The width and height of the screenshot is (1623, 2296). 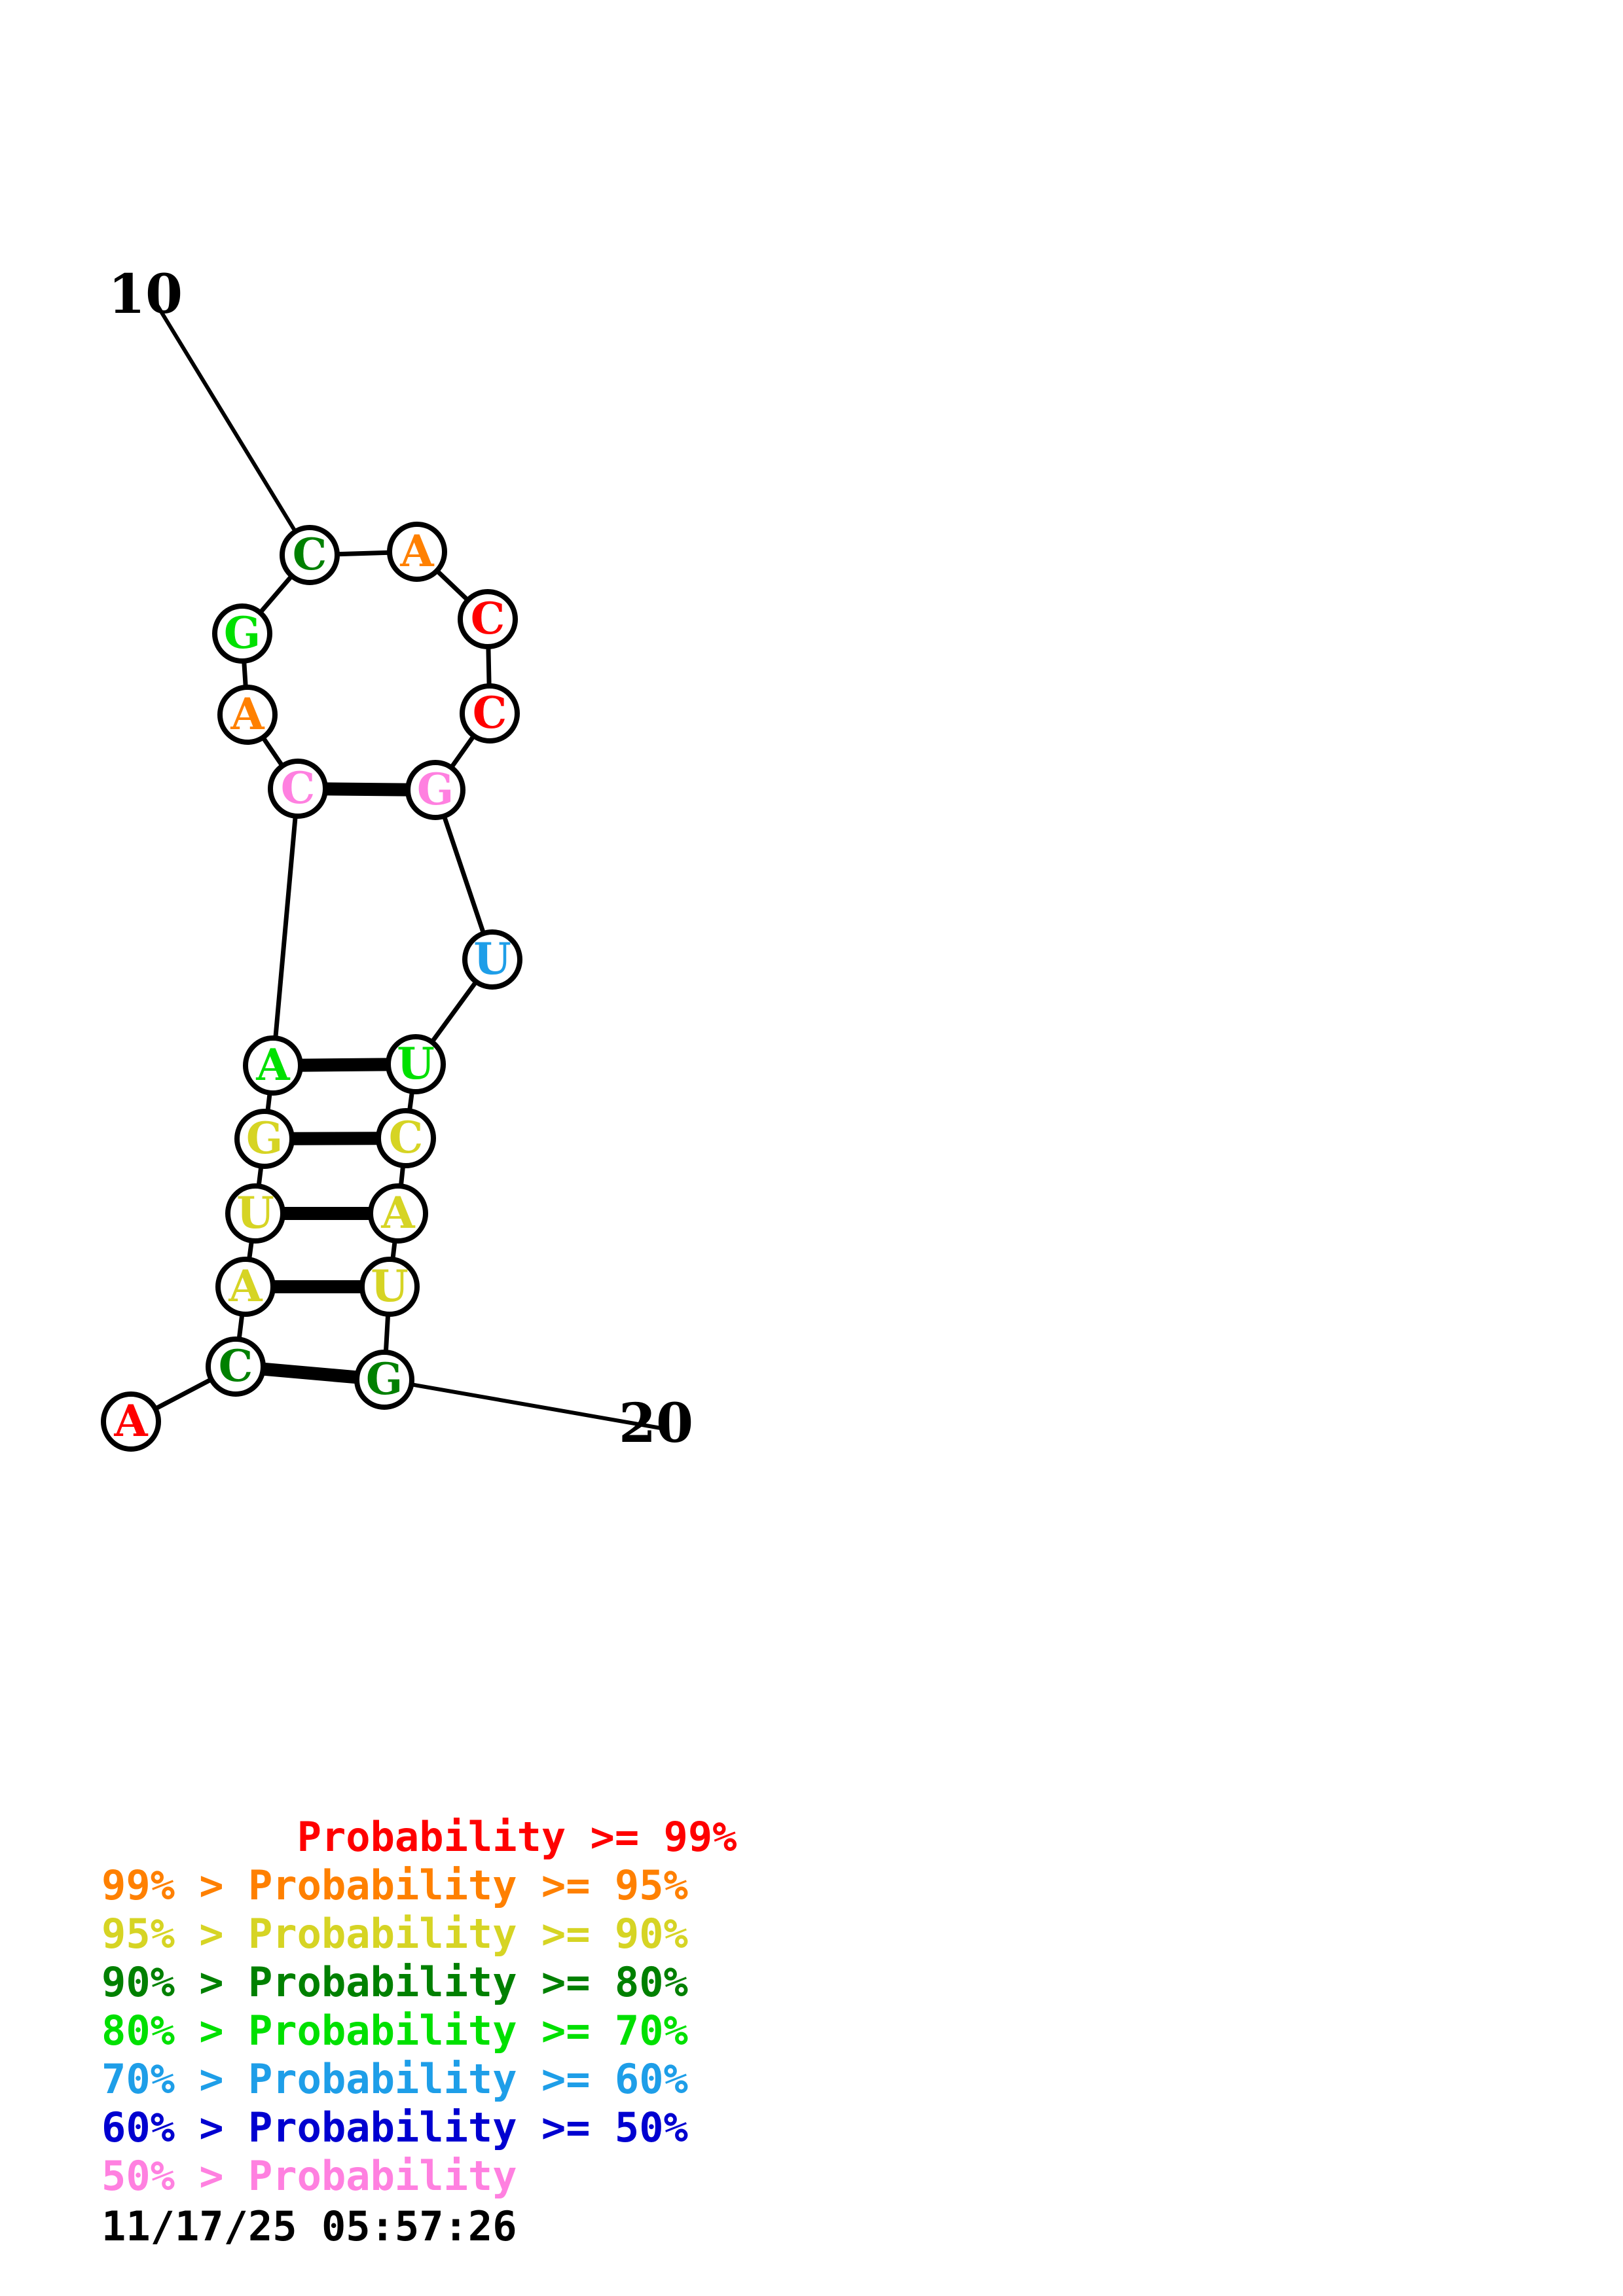 I want to click on legend-row-left: 80% >, so click(x=174, y=2030).